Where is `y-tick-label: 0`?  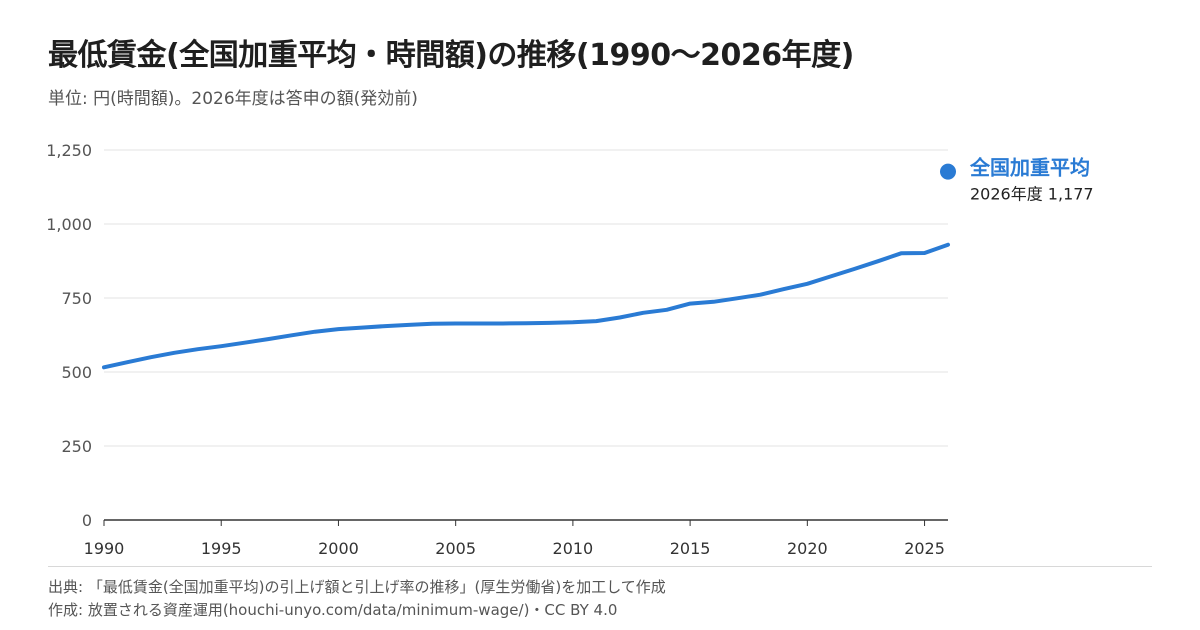 y-tick-label: 0 is located at coordinates (87, 520).